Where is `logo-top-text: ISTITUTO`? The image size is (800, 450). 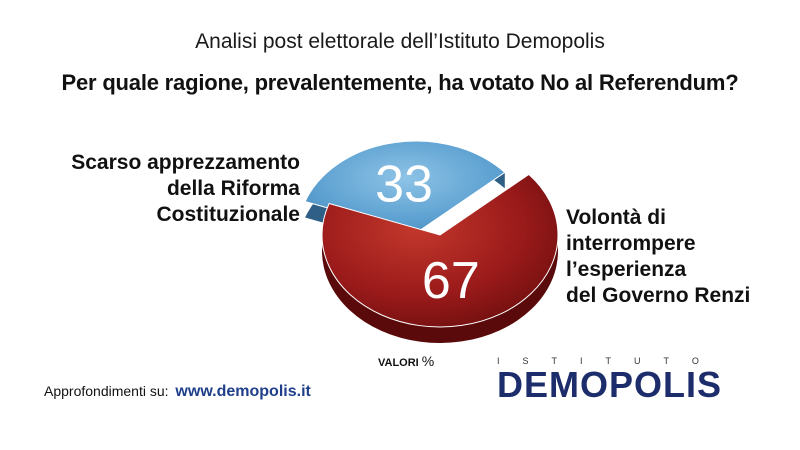
logo-top-text: ISTITUTO is located at coordinates (609, 361).